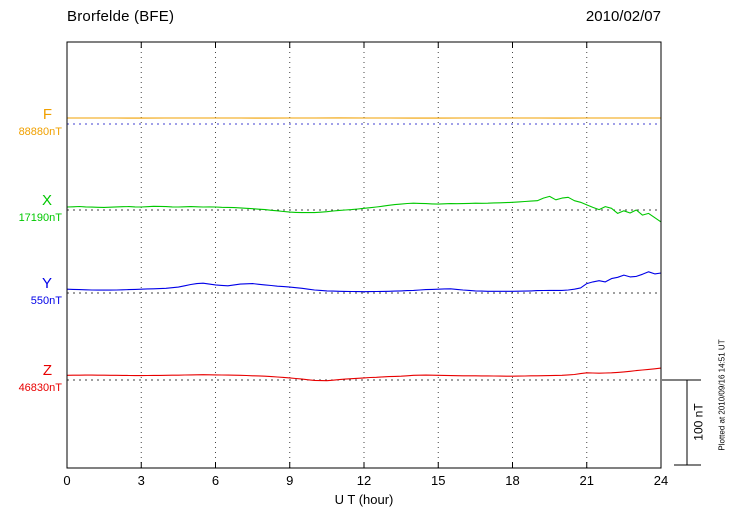 The image size is (730, 520). Describe the element at coordinates (586, 480) in the screenshot. I see `x-tick-label: 21` at that location.